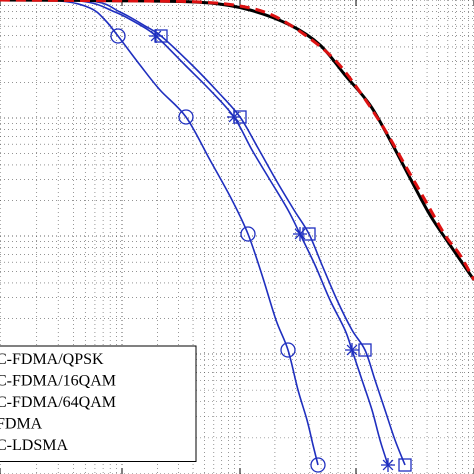 The width and height of the screenshot is (474, 474). Describe the element at coordinates (52, 359) in the screenshot. I see `legend-label: C-FDMA/QPSK` at that location.